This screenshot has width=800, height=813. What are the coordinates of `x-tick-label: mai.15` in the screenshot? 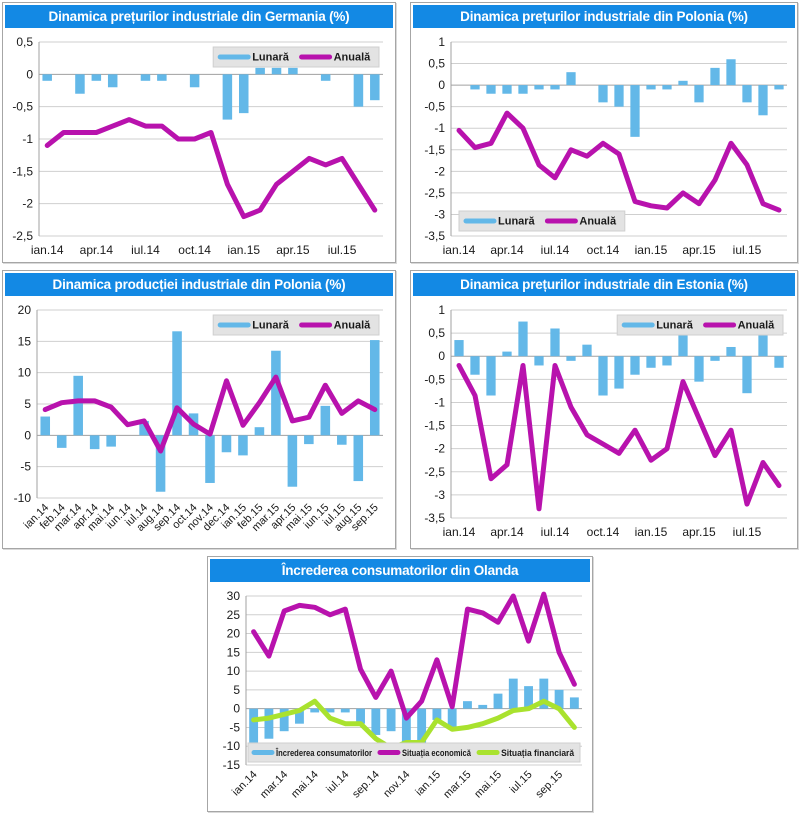 It's located at (488, 785).